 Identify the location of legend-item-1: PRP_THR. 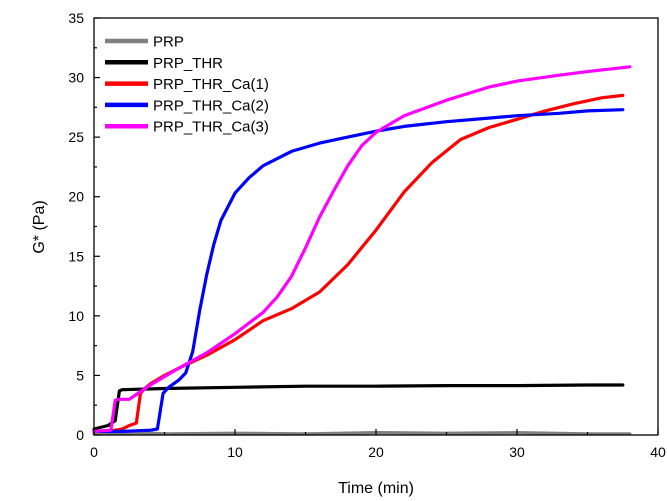
(164, 63).